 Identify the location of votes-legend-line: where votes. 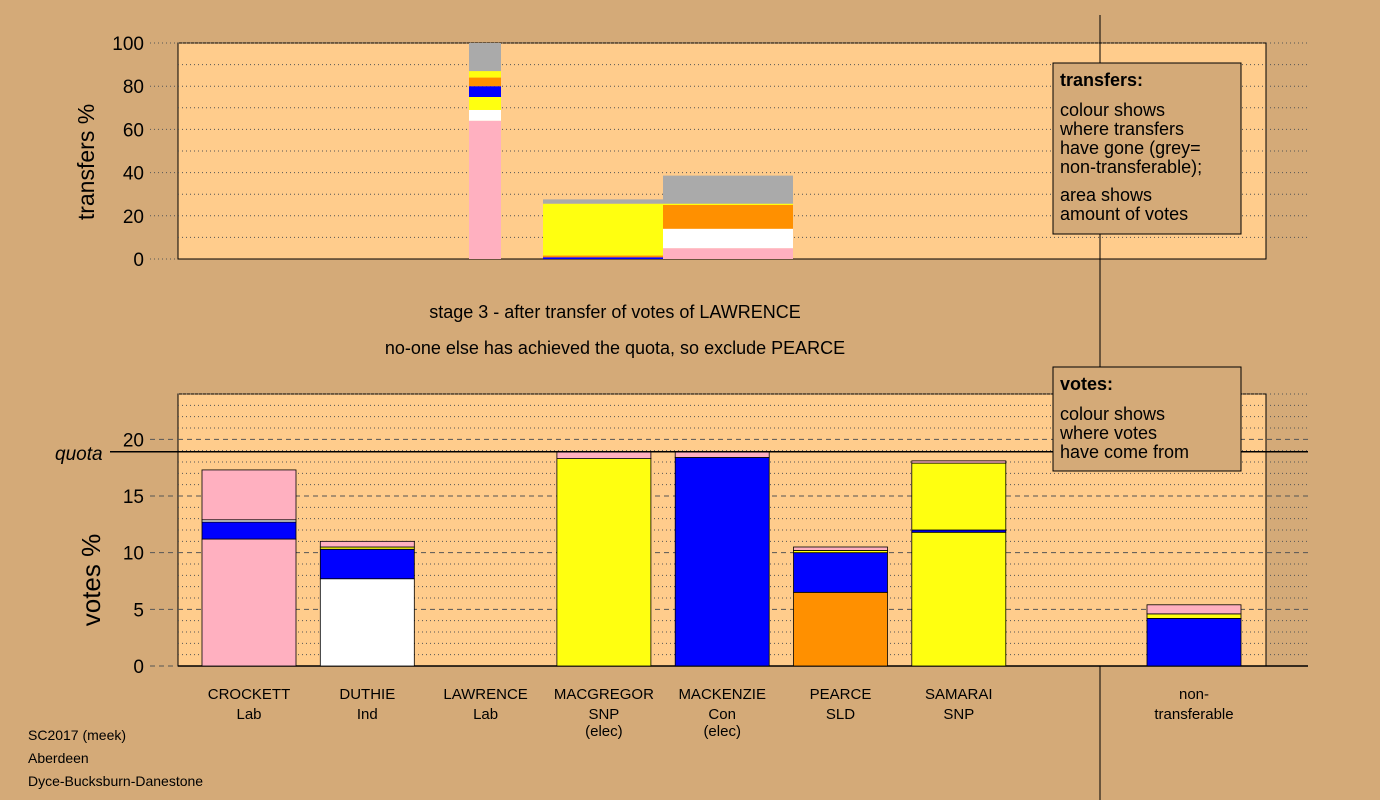
(1108, 433).